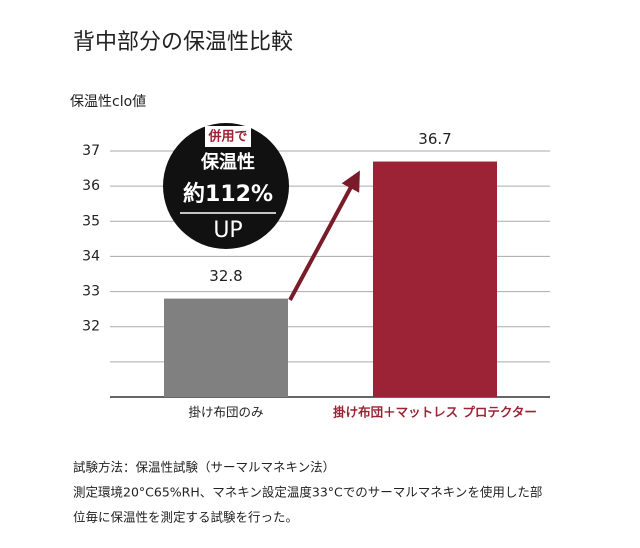 This screenshot has width=640, height=548. What do you see at coordinates (434, 139) in the screenshot?
I see `value-label: 36.7` at bounding box center [434, 139].